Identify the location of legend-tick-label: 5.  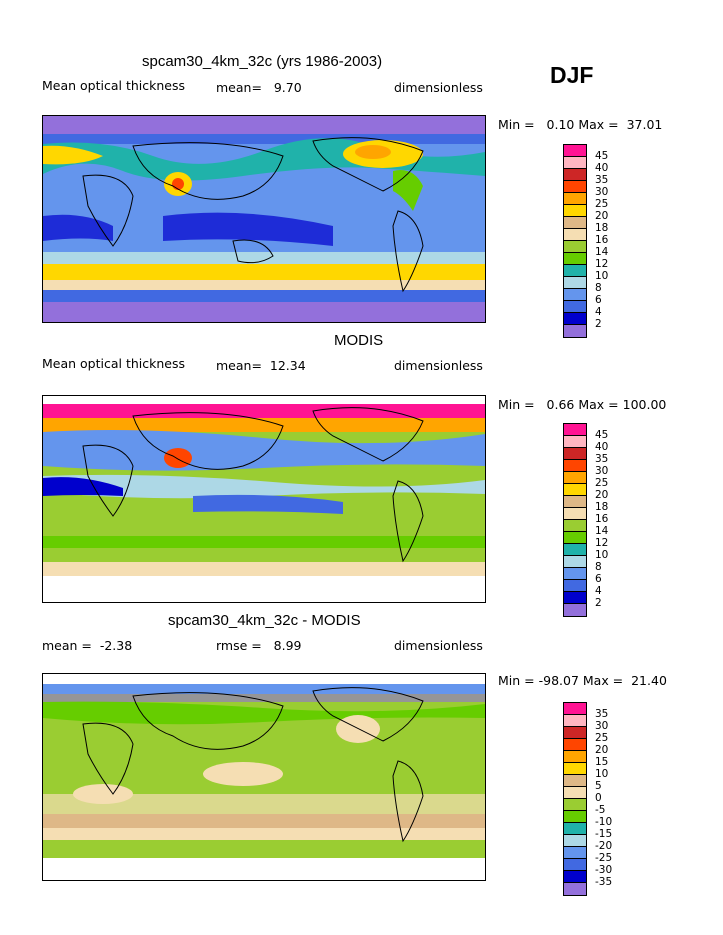
(598, 786).